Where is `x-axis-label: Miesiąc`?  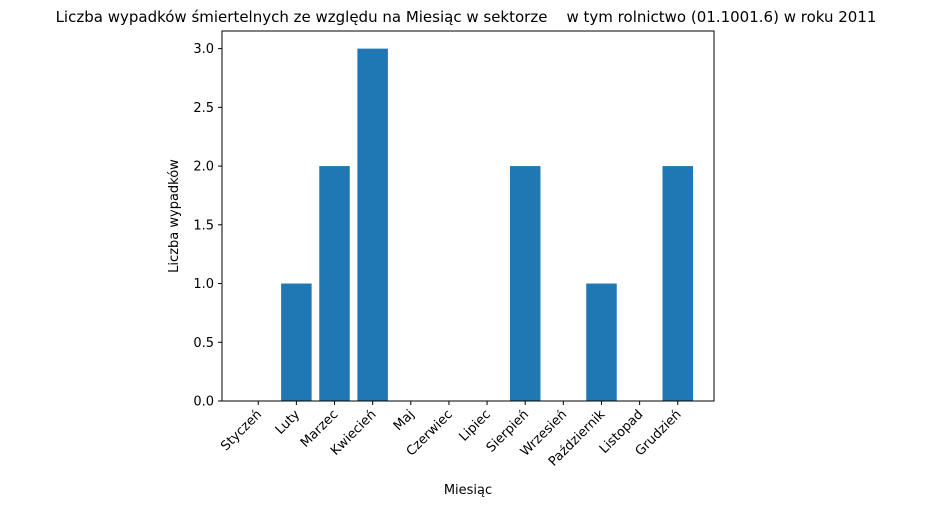 x-axis-label: Miesiąc is located at coordinates (468, 490).